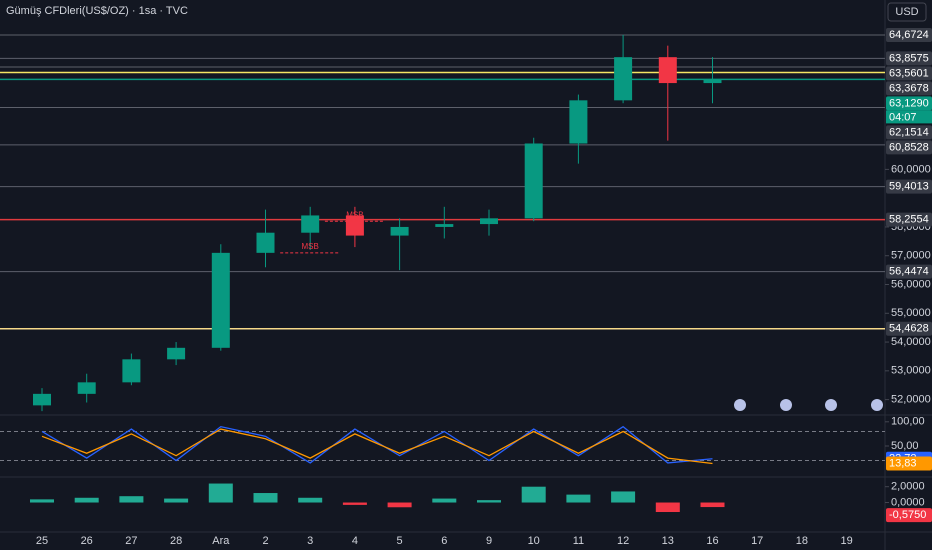 The image size is (932, 550). I want to click on level-label: 60,8528, so click(909, 147).